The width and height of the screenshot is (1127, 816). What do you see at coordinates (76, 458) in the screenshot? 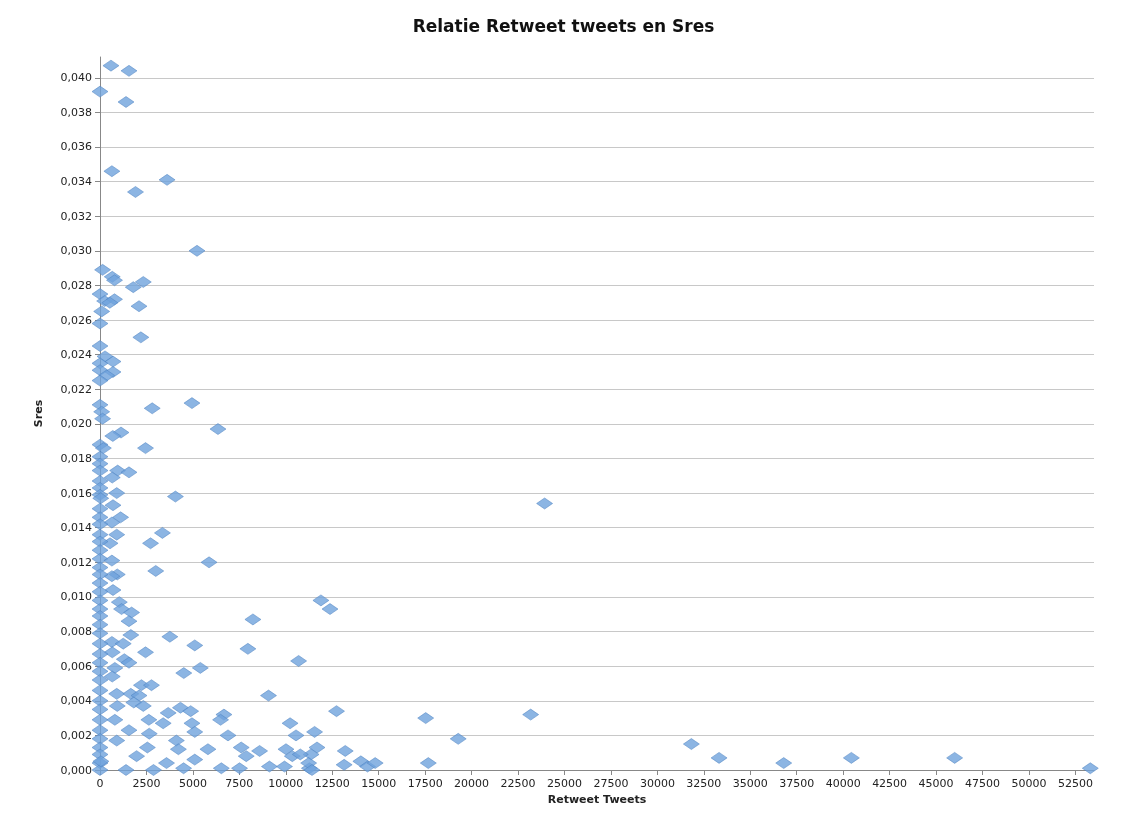
I see `y-tick-label: 0,018` at bounding box center [76, 458].